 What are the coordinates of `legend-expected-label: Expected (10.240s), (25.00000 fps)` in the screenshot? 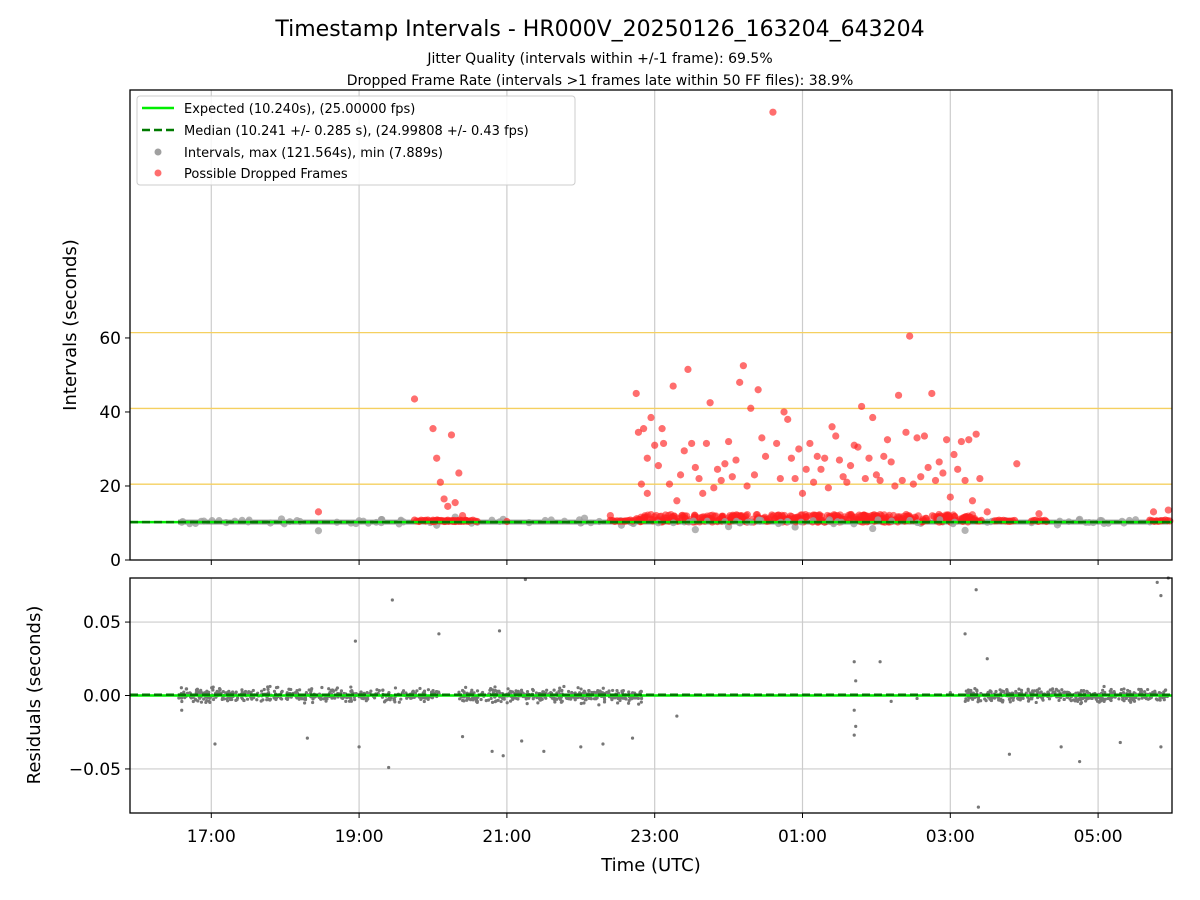 It's located at (299, 109).